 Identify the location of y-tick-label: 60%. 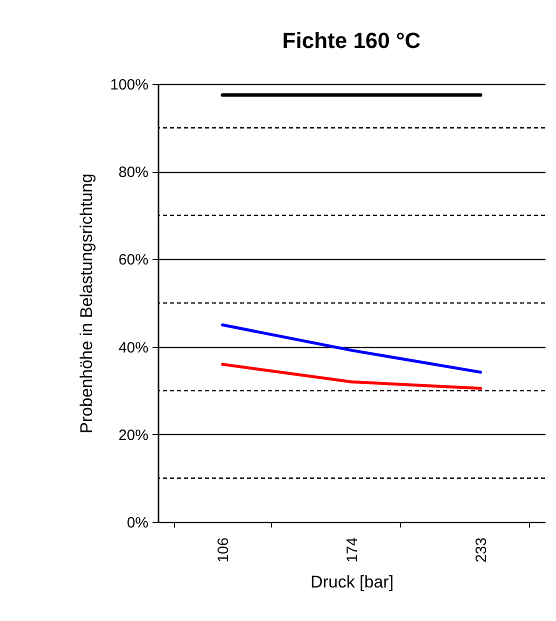
(133, 260).